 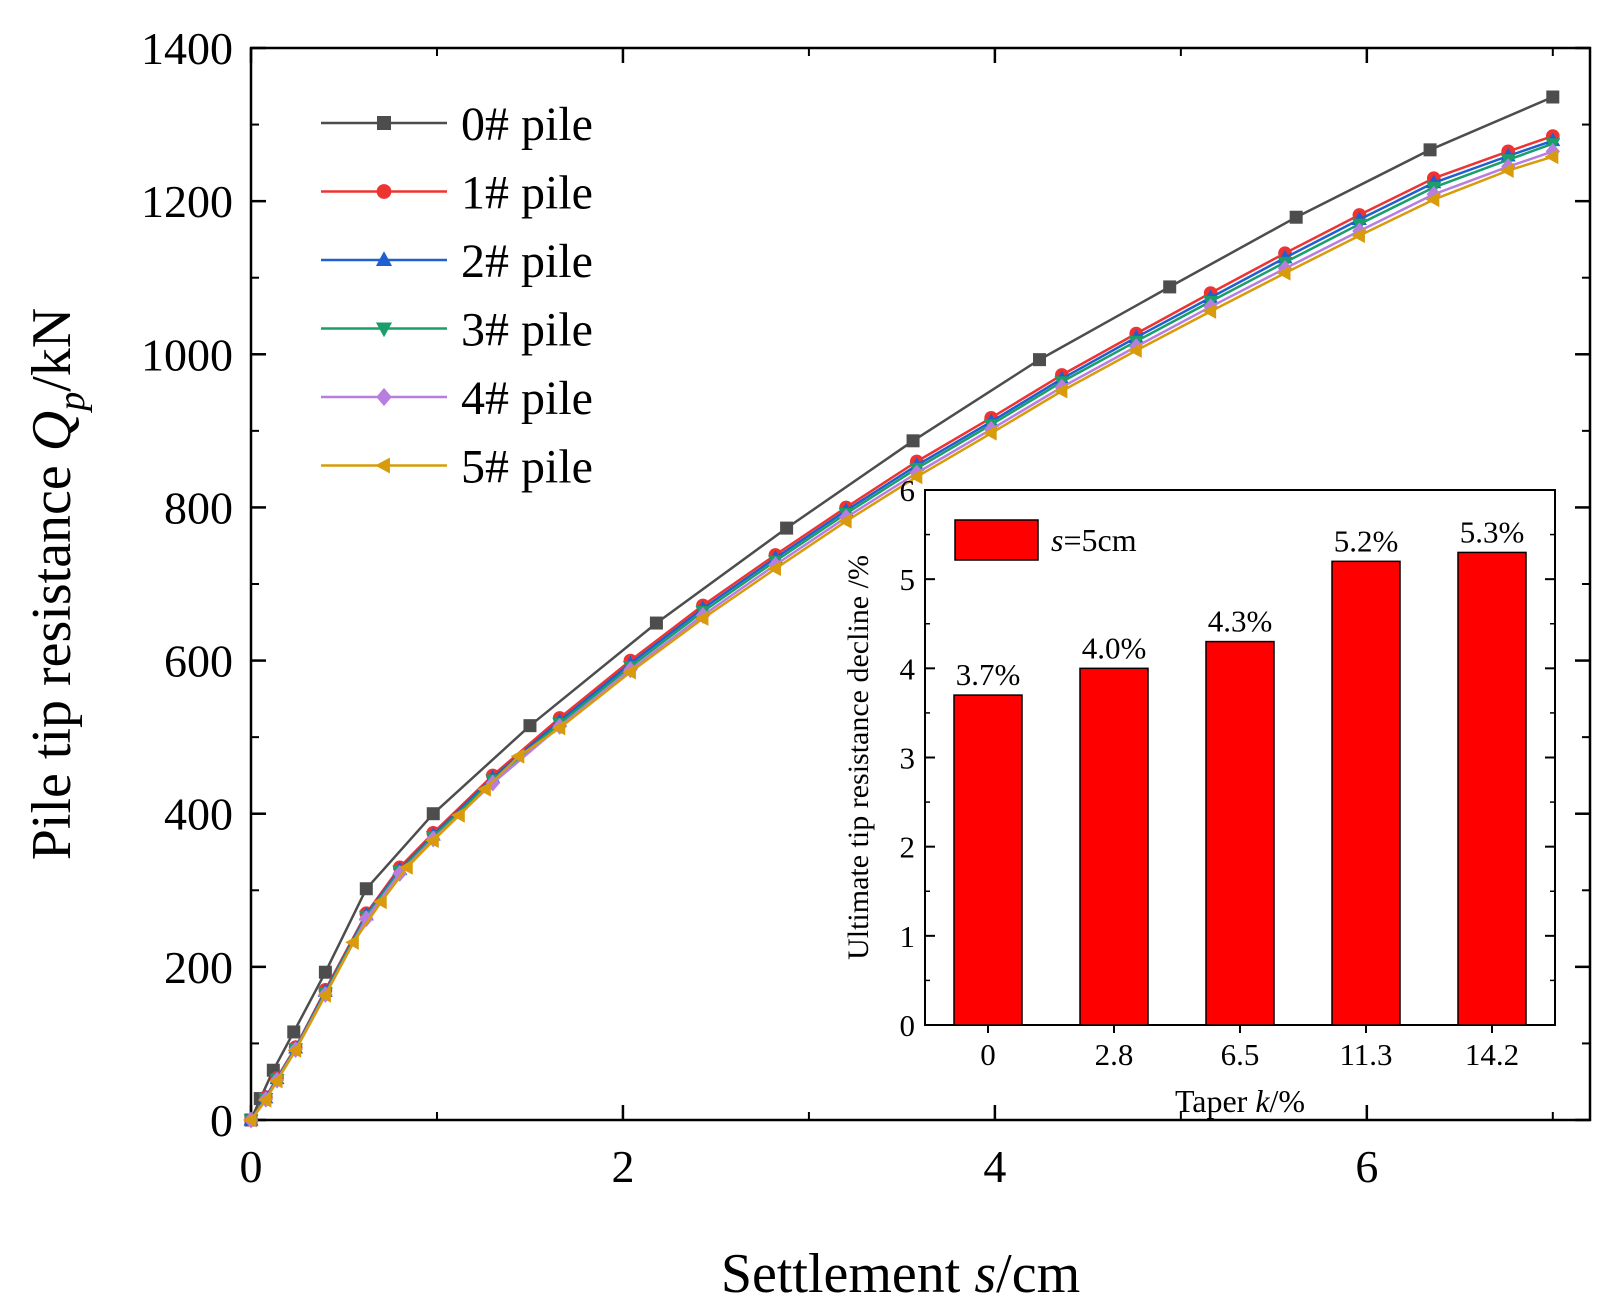 What do you see at coordinates (527, 467) in the screenshot?
I see `legend-label: 5# pile` at bounding box center [527, 467].